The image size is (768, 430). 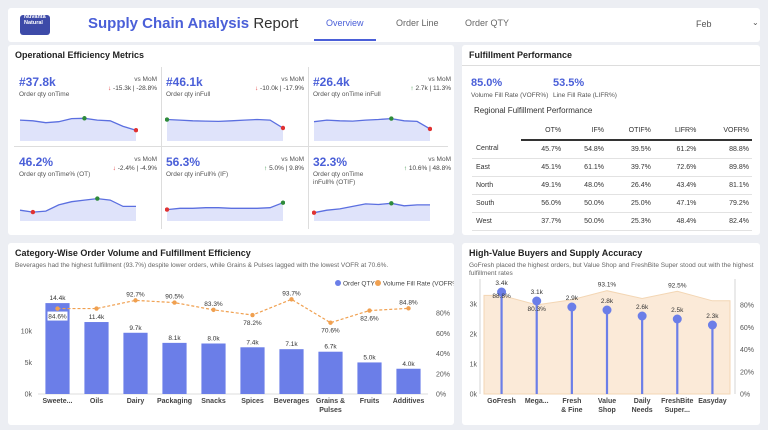 I want to click on tab-overview: Overview, so click(x=345, y=23).